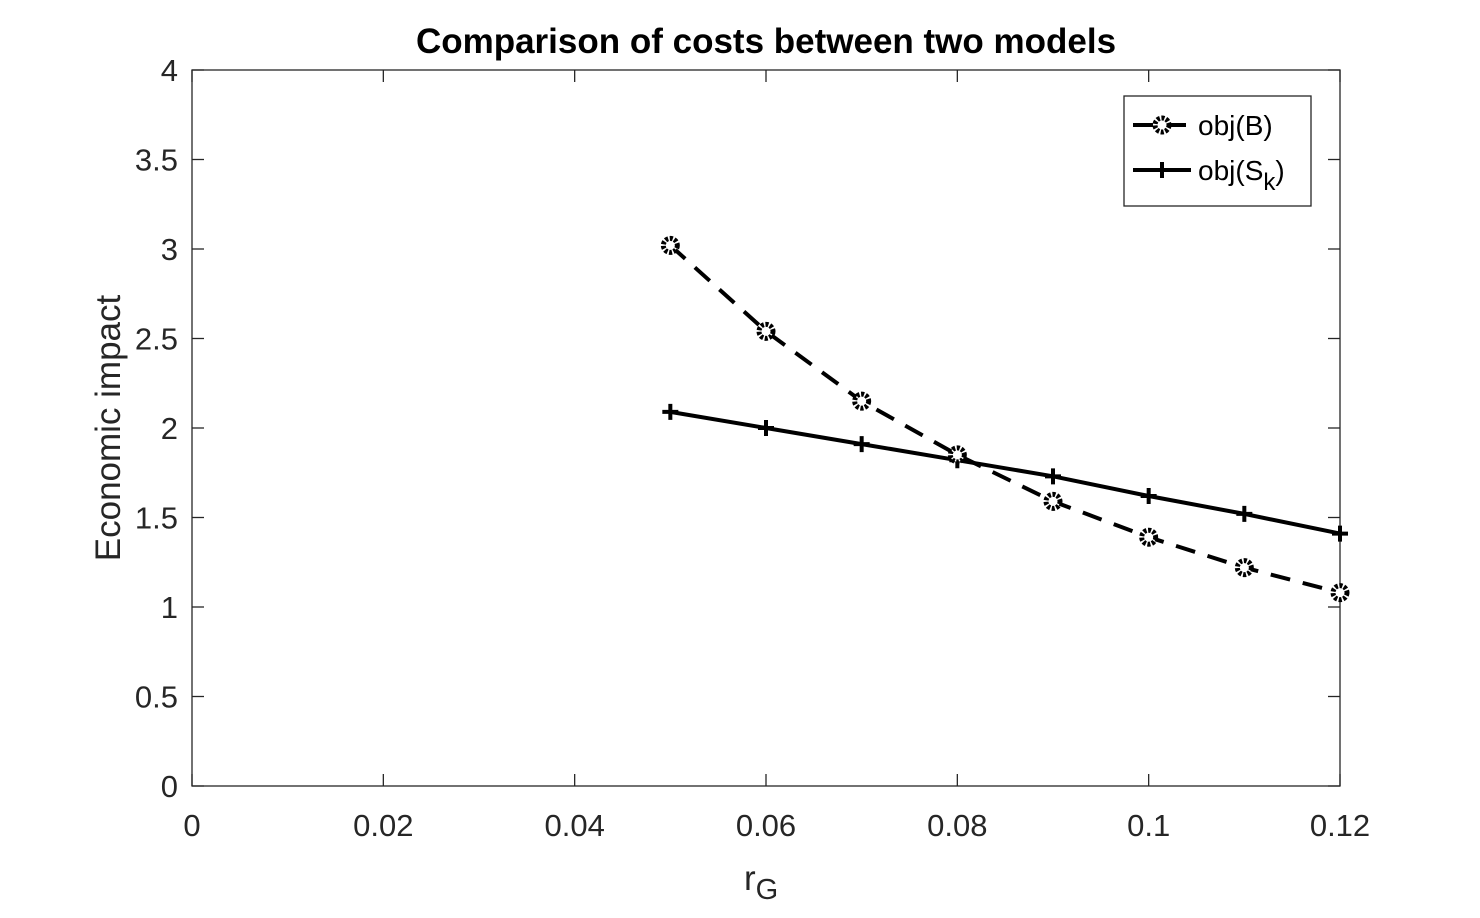 This screenshot has height=918, width=1480. What do you see at coordinates (1340, 825) in the screenshot?
I see `x-tick-label: 0.12` at bounding box center [1340, 825].